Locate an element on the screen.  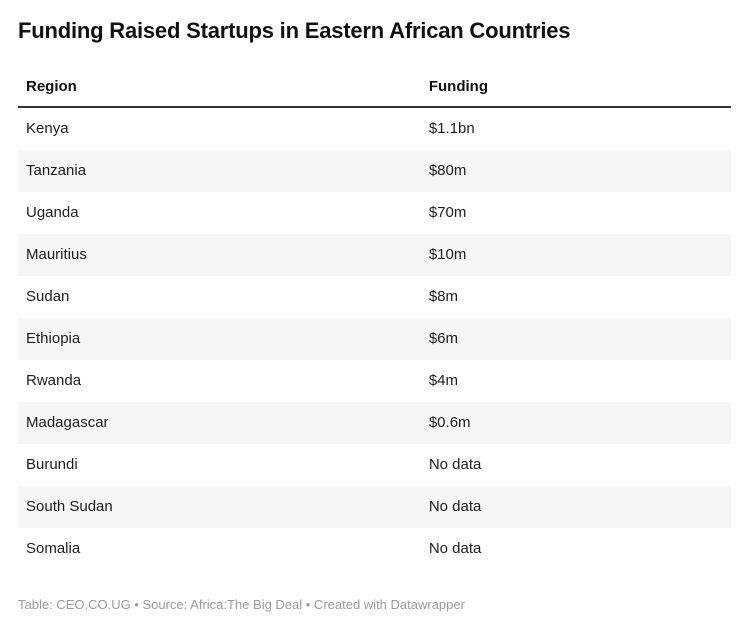
funding-cell: $10m is located at coordinates (447, 254).